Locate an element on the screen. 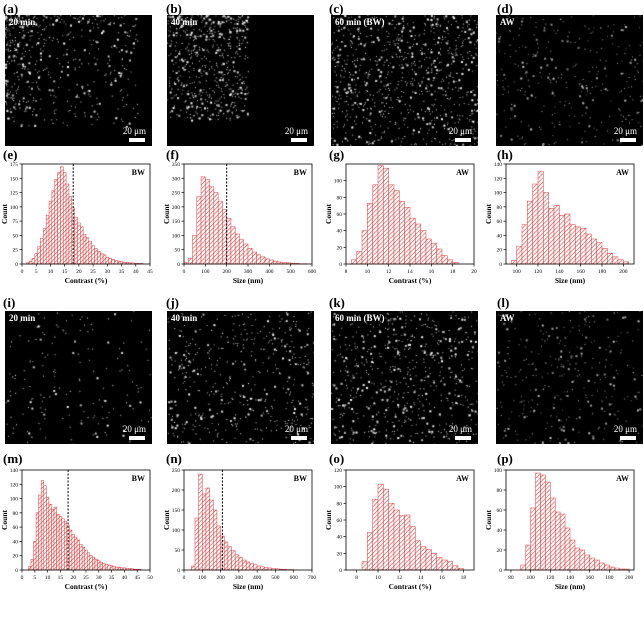 The height and width of the screenshot is (620, 644). x-tick-label: 35 is located at coordinates (112, 578).